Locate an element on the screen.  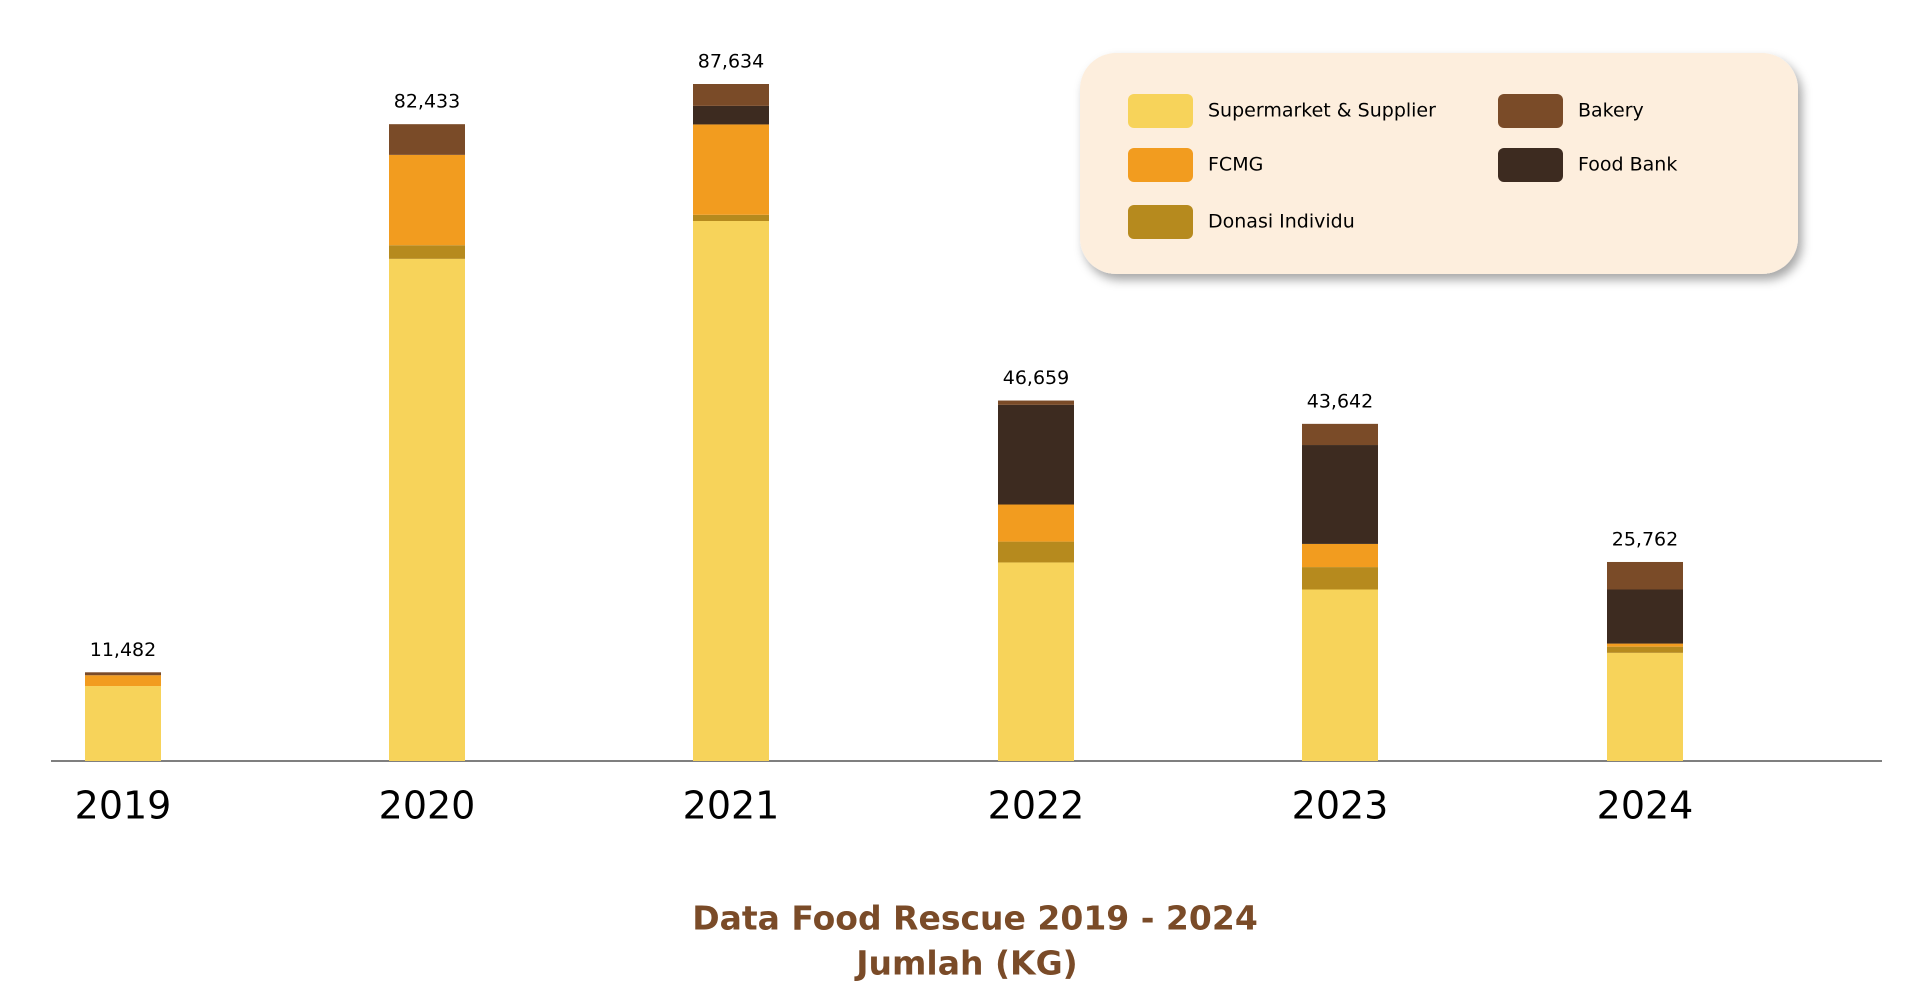
total-label: 43,642 is located at coordinates (1340, 401).